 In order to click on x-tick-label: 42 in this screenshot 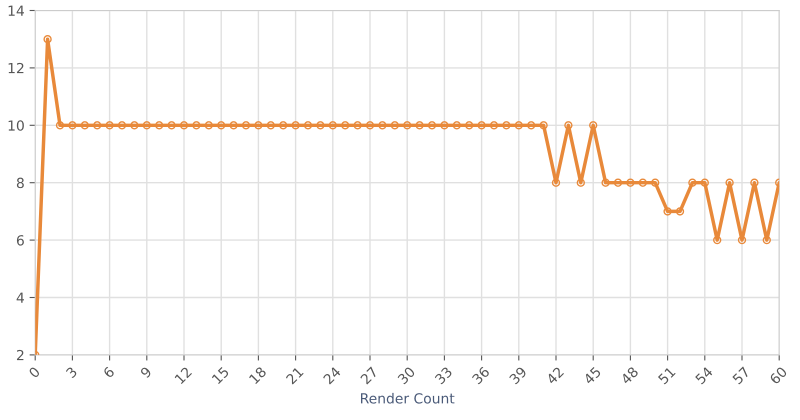, I will do `click(555, 375)`.